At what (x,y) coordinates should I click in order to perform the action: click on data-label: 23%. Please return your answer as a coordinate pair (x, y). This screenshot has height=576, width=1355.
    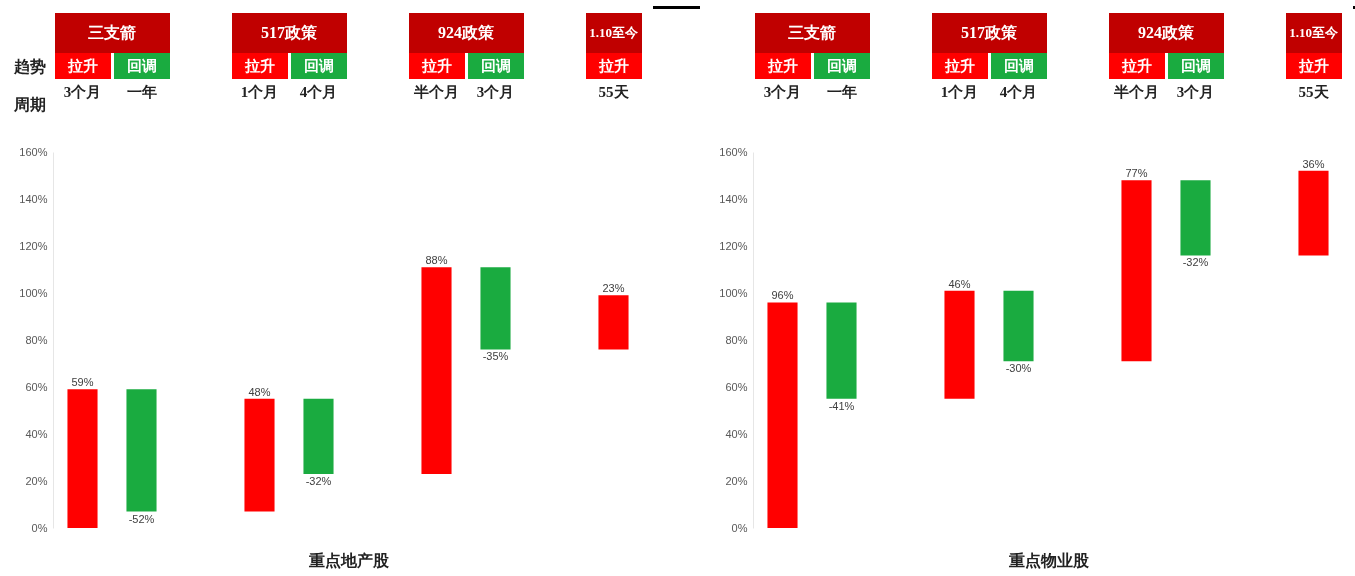
    Looking at the image, I should click on (613, 288).